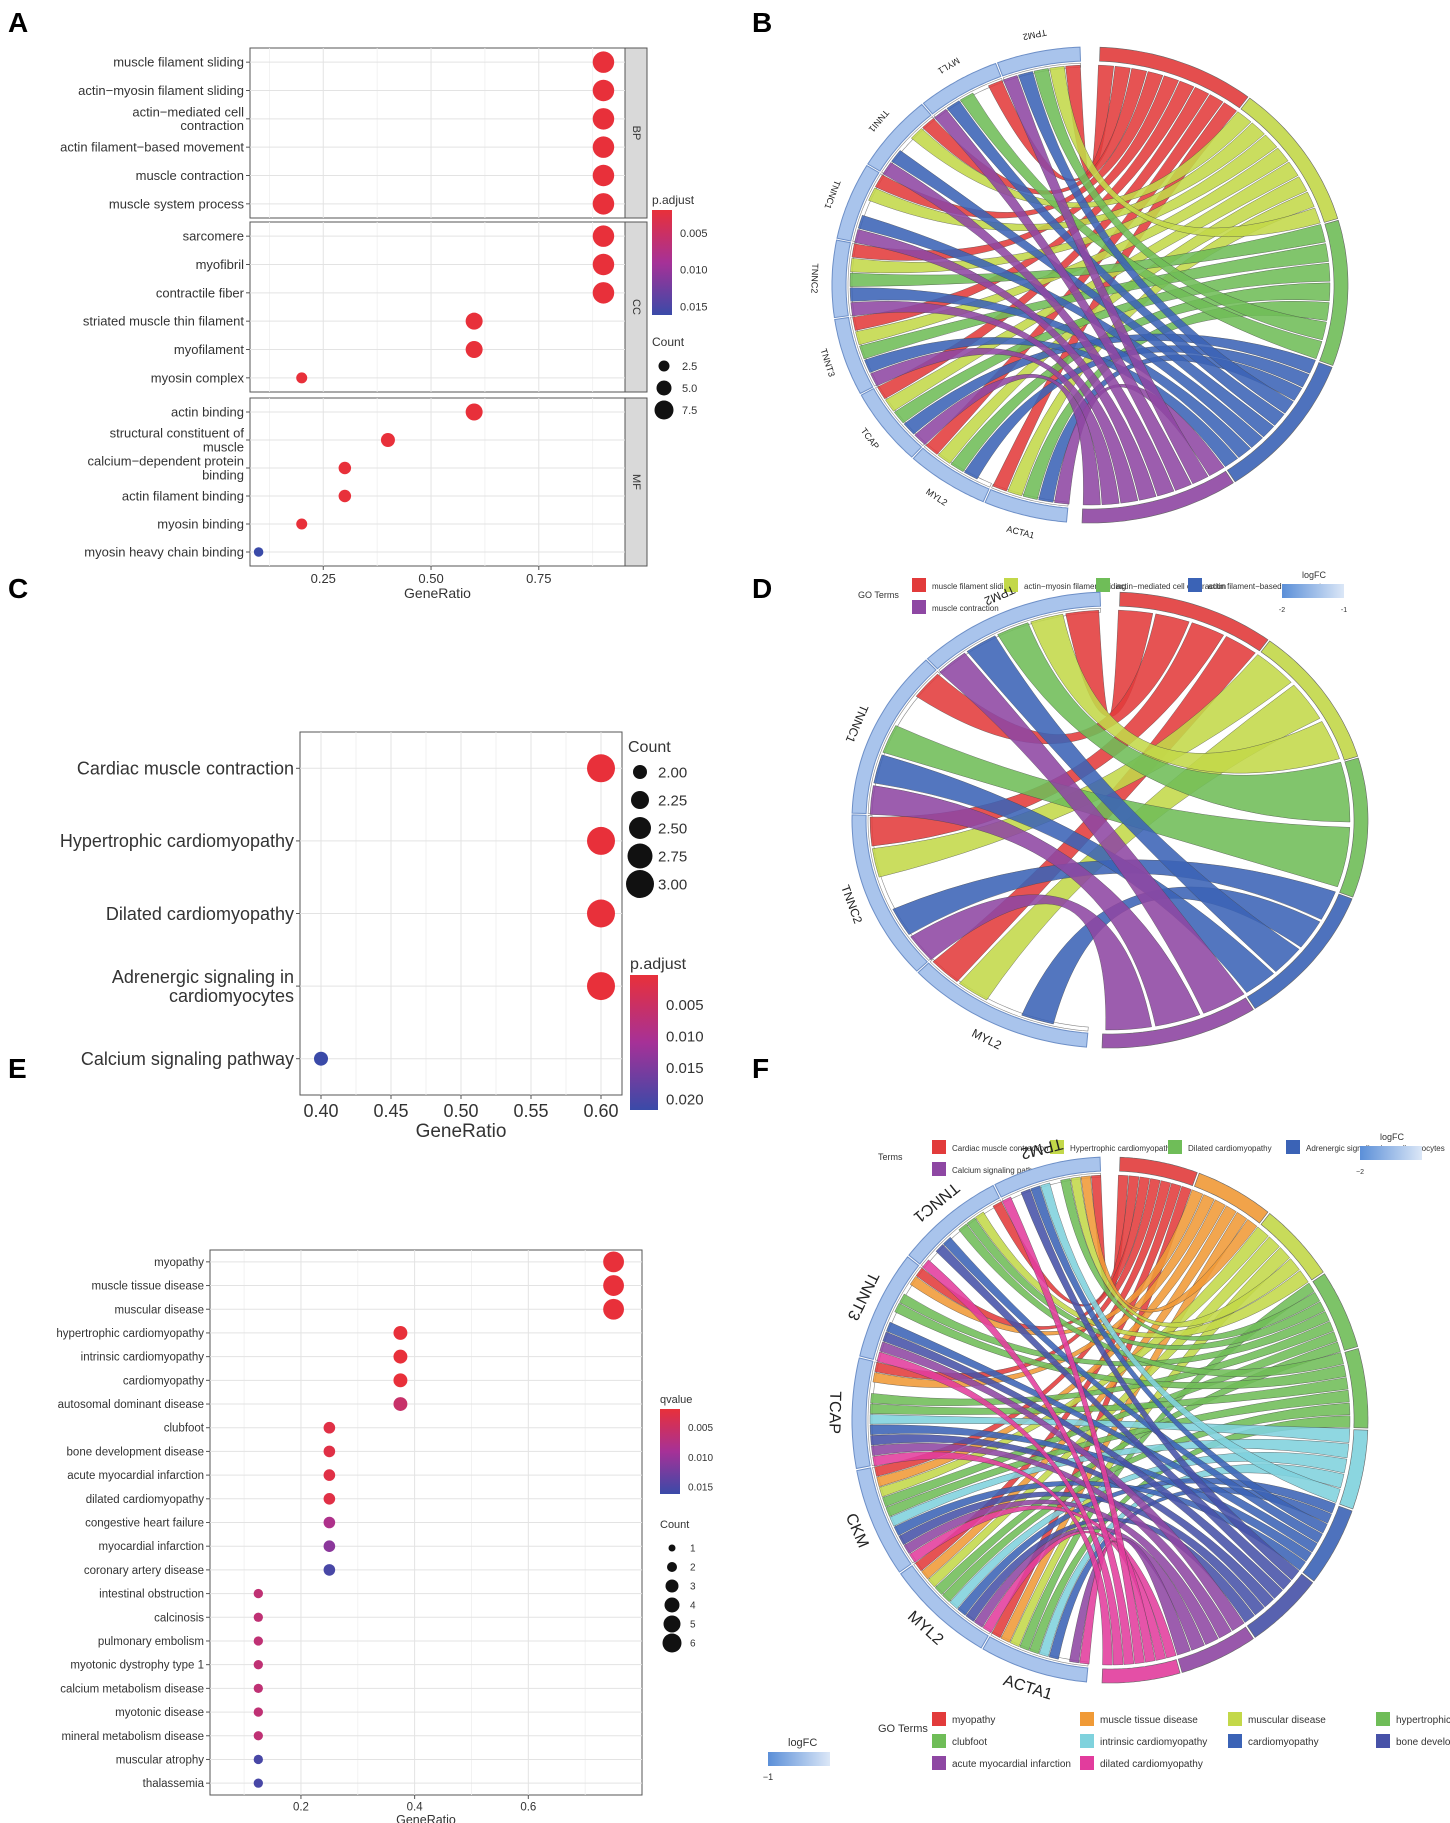 The width and height of the screenshot is (1450, 1823). What do you see at coordinates (672, 772) in the screenshot?
I see `size-legend-tick: 2.00` at bounding box center [672, 772].